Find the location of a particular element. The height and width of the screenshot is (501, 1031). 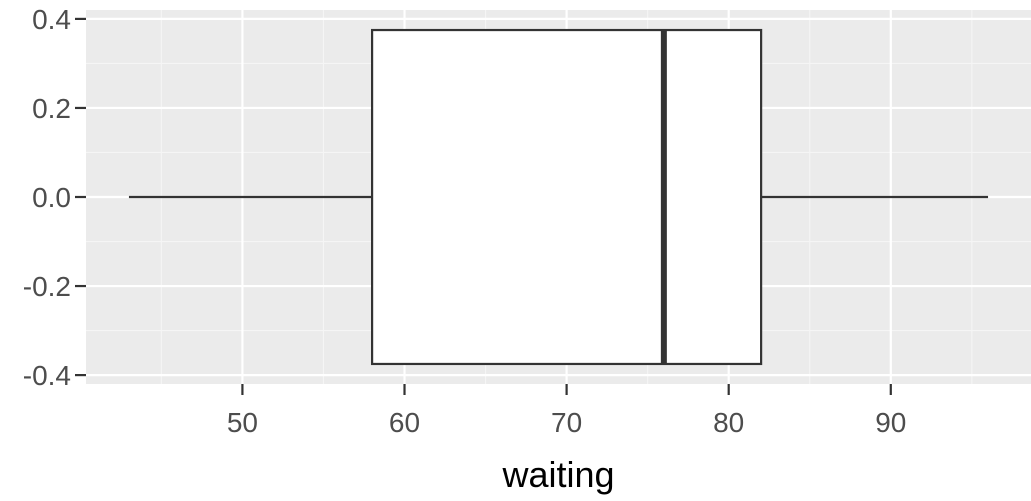

x-tick-label: 60 is located at coordinates (404, 422).